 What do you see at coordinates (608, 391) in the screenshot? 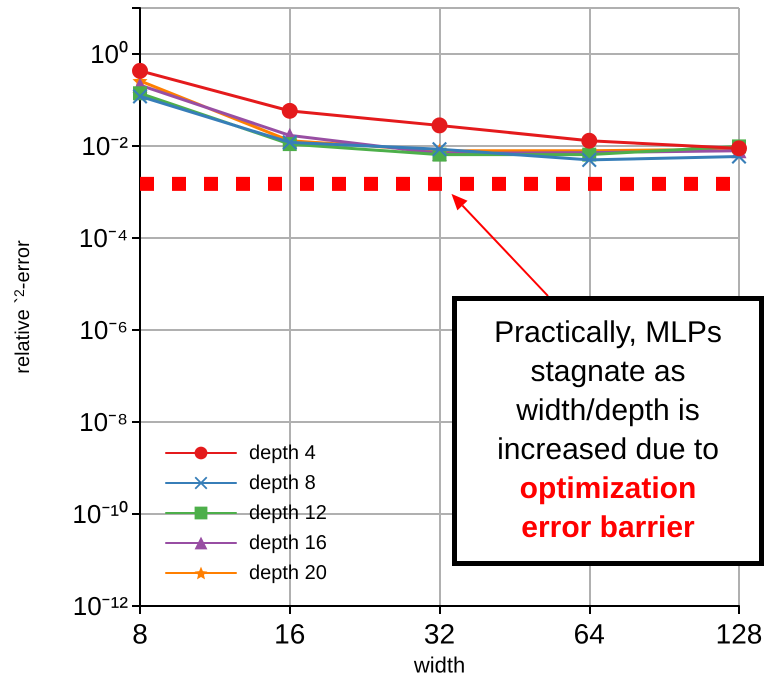
I see `annotation: Practically, MLPs stagnate as width/depth is increased due to` at bounding box center [608, 391].